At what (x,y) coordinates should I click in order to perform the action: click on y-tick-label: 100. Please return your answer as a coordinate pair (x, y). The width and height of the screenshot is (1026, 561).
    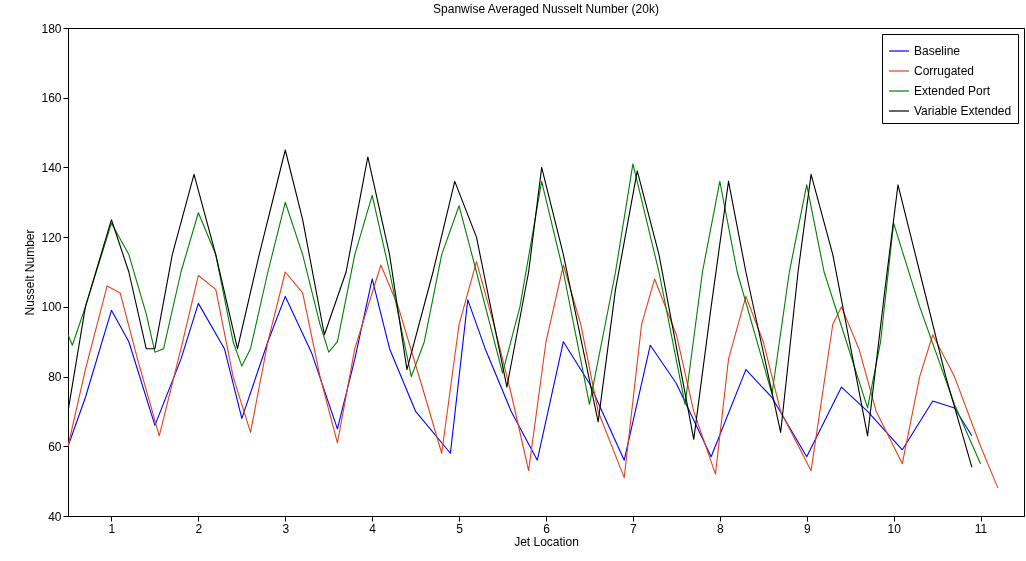
    Looking at the image, I should click on (51, 307).